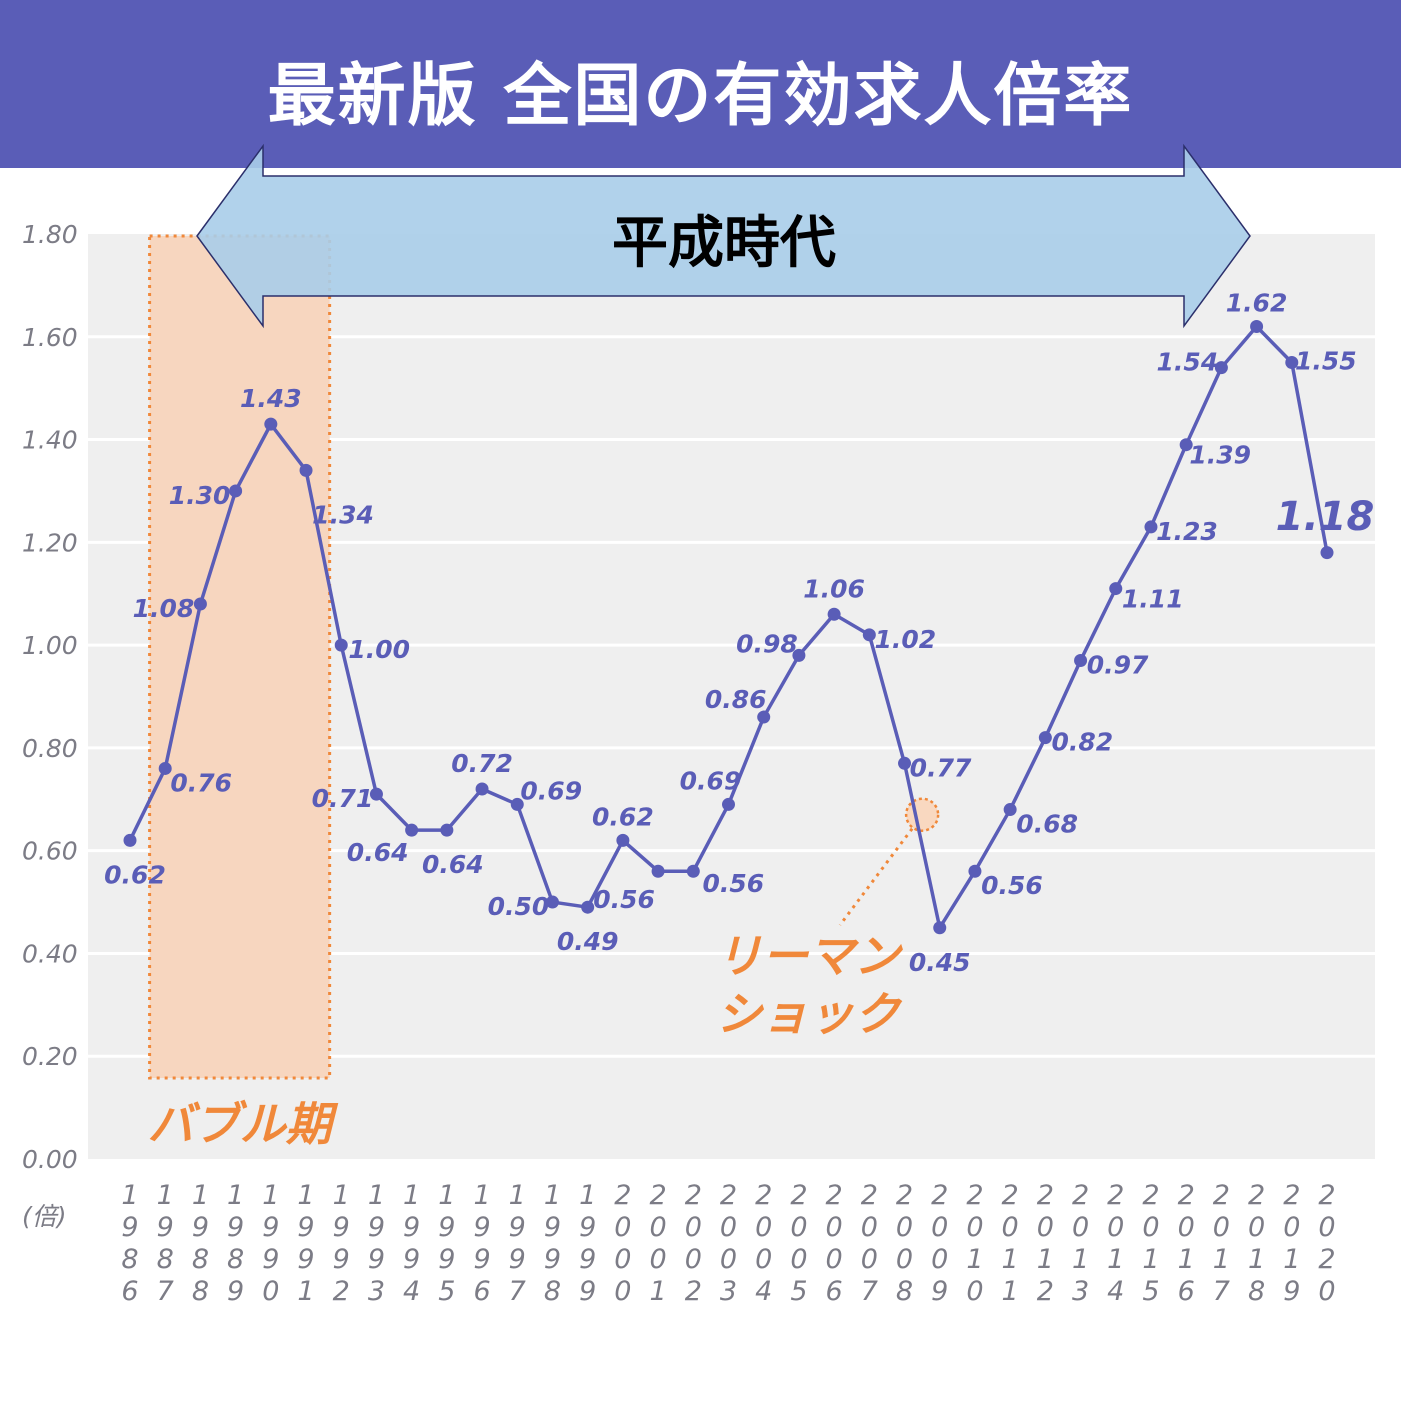 This screenshot has width=1401, height=1401. Describe the element at coordinates (809, 956) in the screenshot. I see `lehman-label-line1: リーマン` at that location.